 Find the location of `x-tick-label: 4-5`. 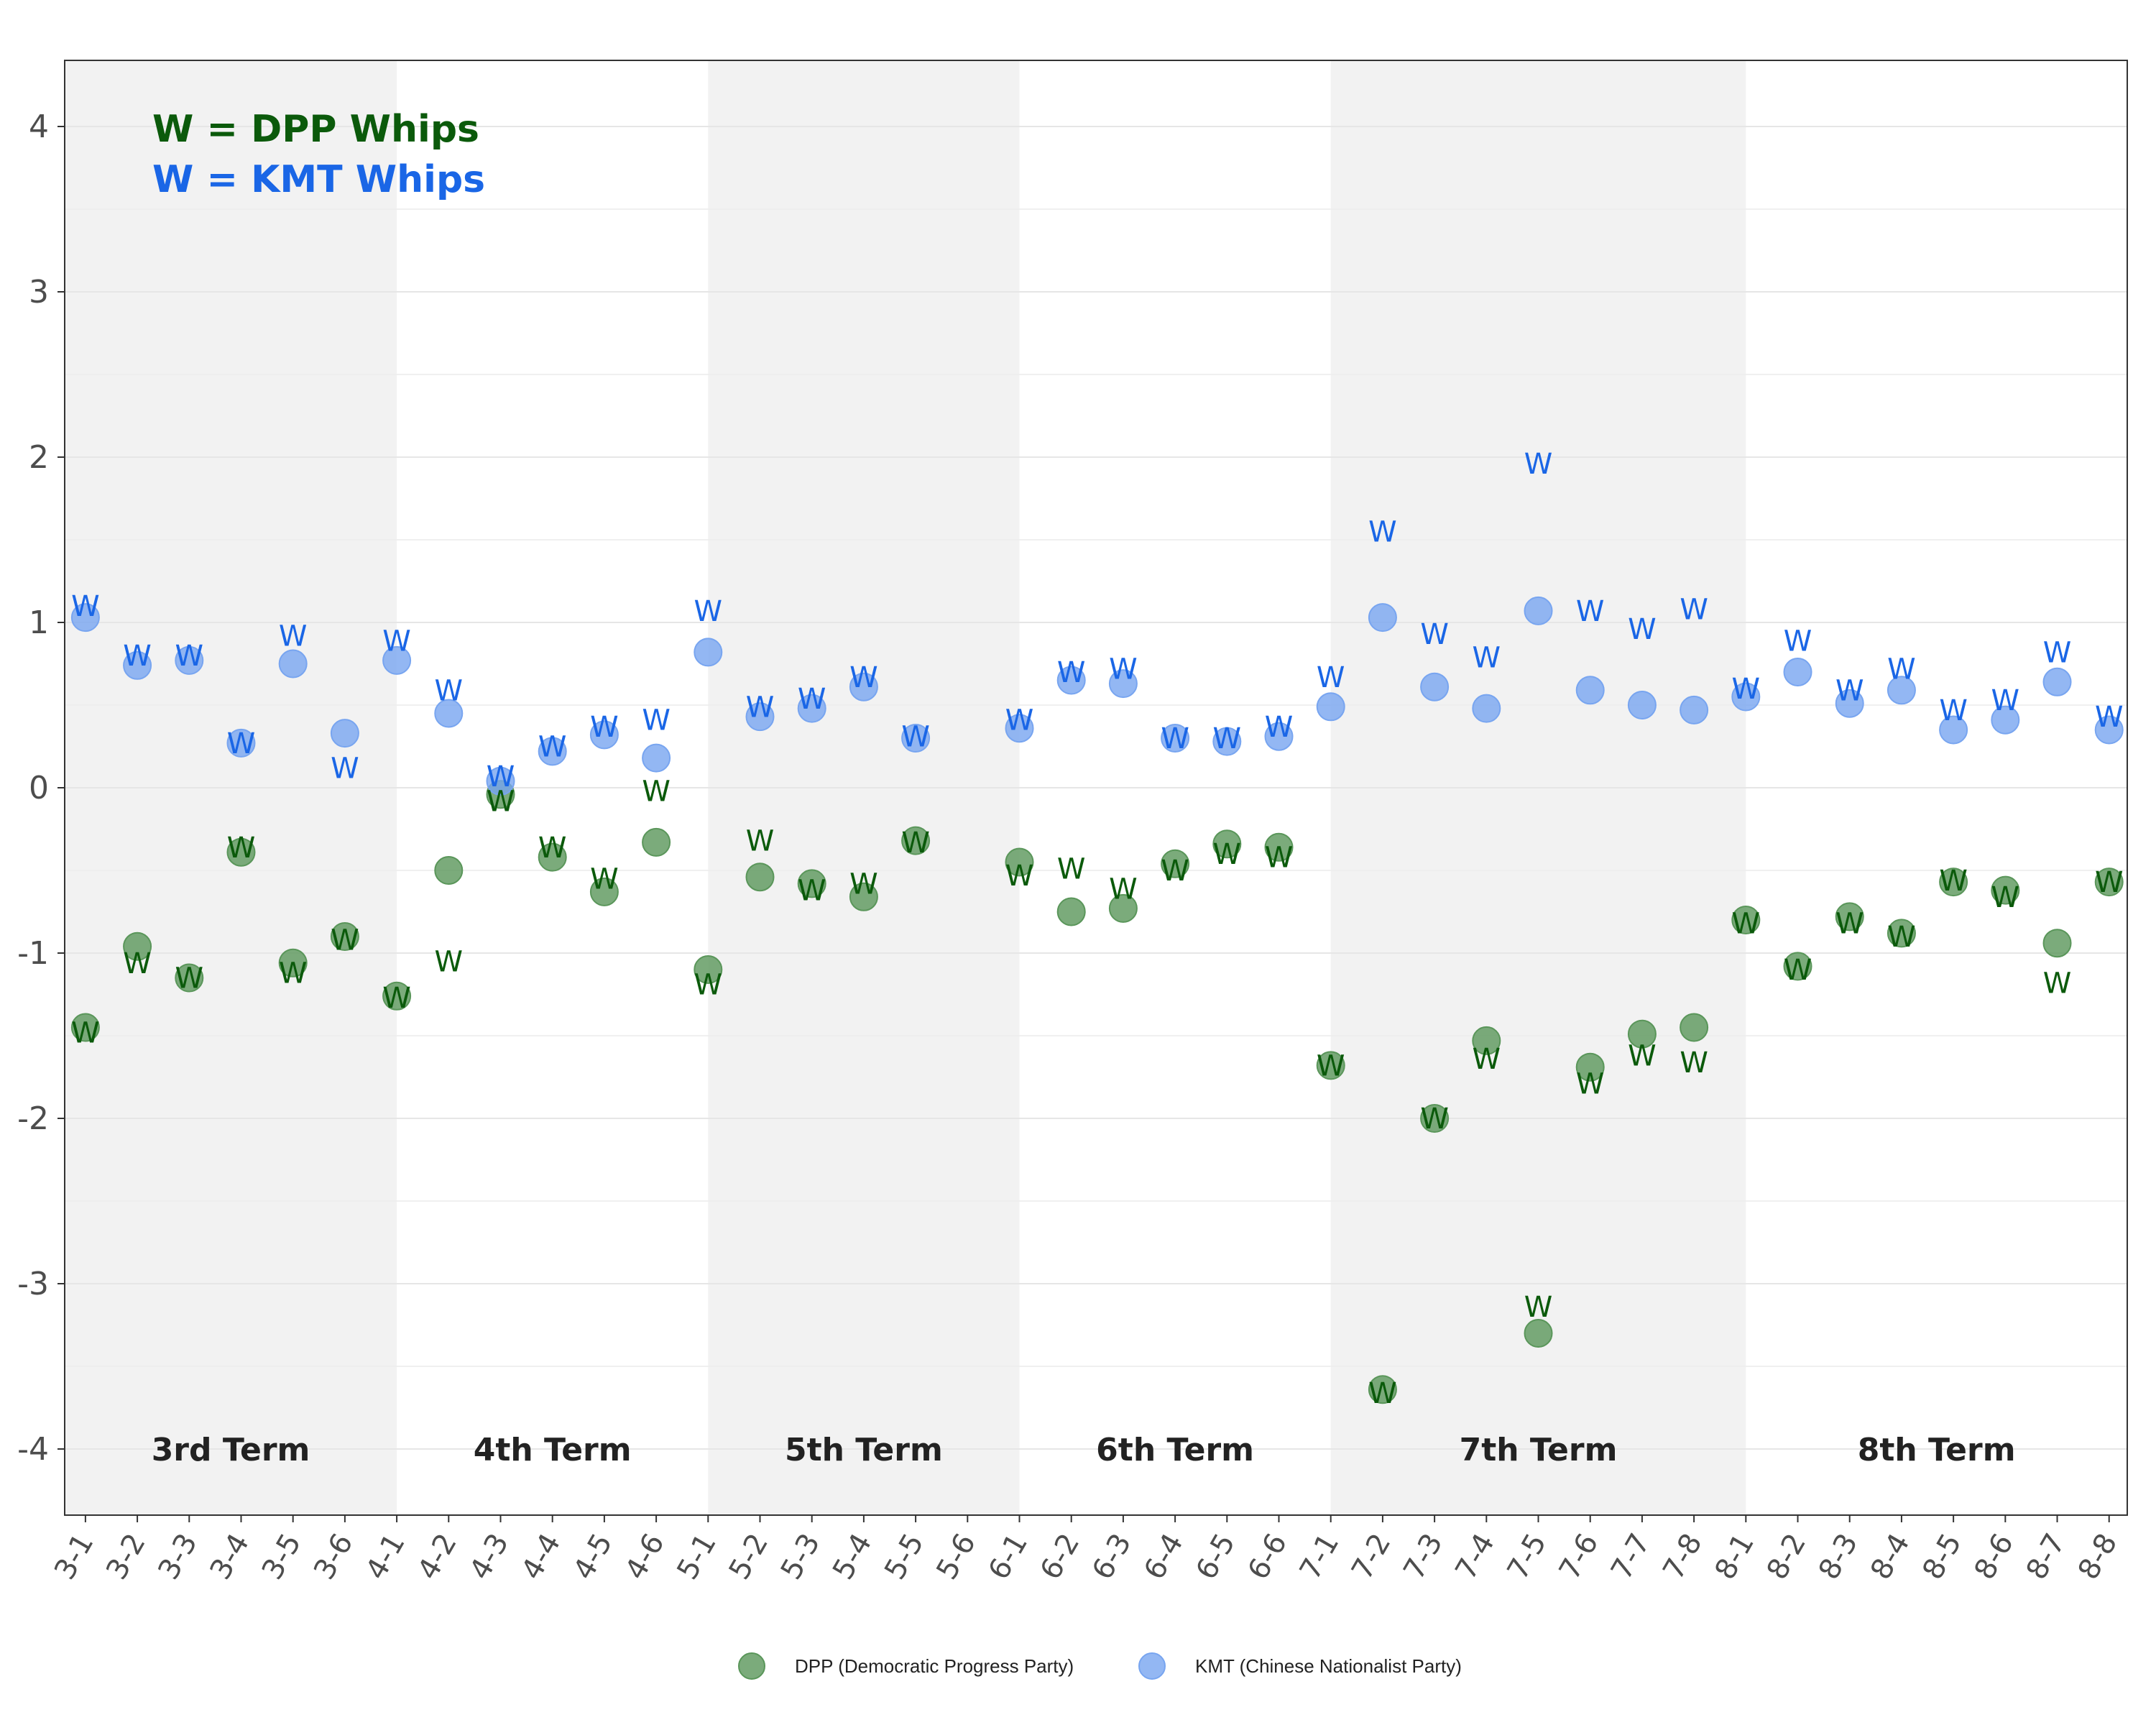

x-tick-label: 4-5 is located at coordinates (593, 1557).